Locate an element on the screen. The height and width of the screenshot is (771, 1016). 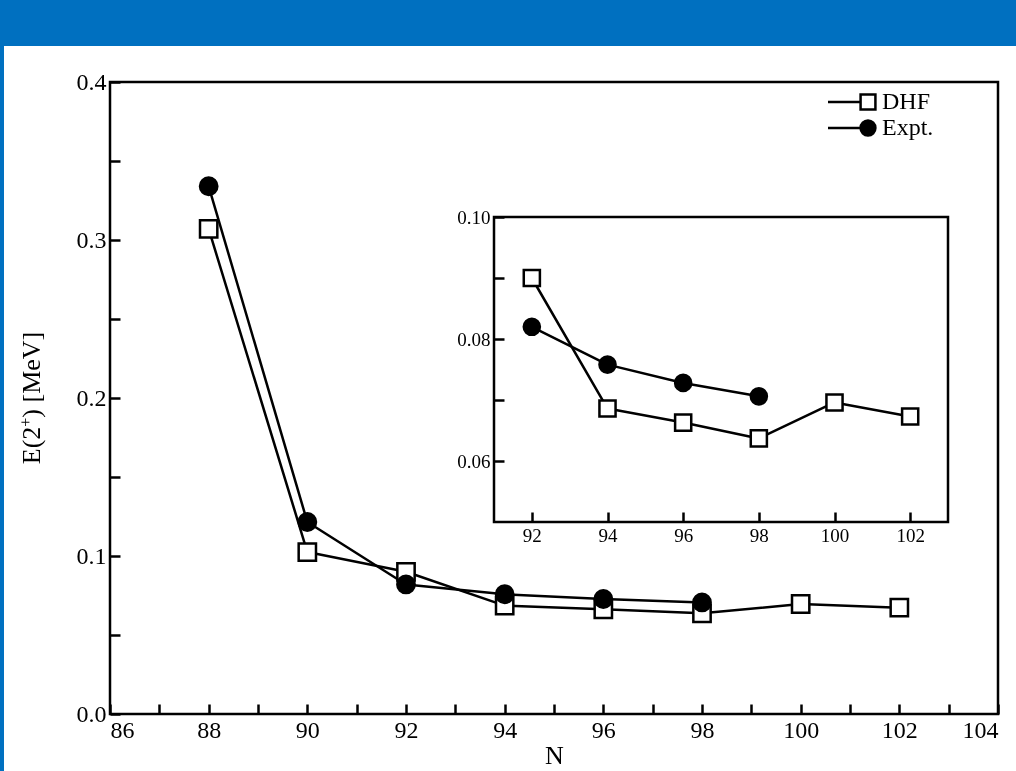
y-tick-label: 0.3 is located at coordinates (91, 239).